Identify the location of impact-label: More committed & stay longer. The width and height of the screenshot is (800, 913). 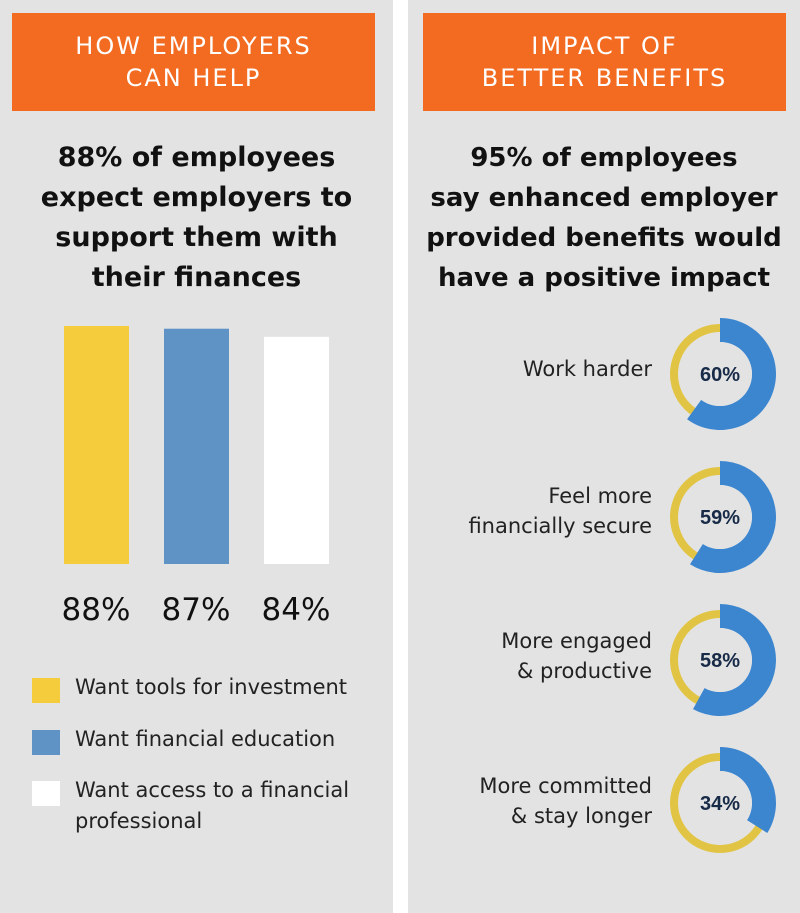
(537, 801).